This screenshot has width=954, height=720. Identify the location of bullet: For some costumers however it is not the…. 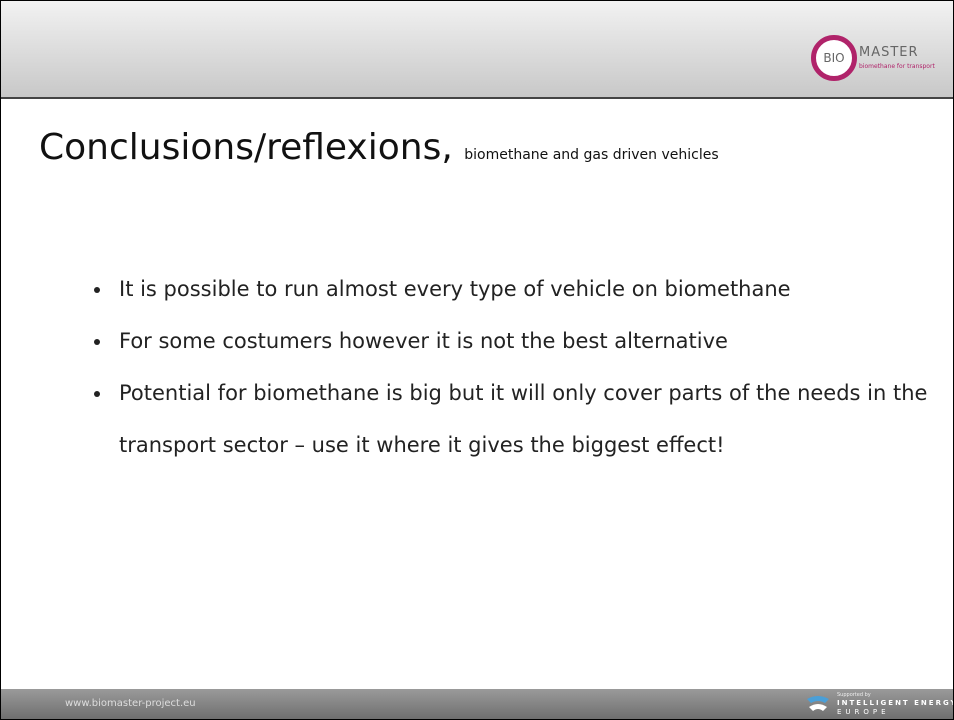
(533, 341).